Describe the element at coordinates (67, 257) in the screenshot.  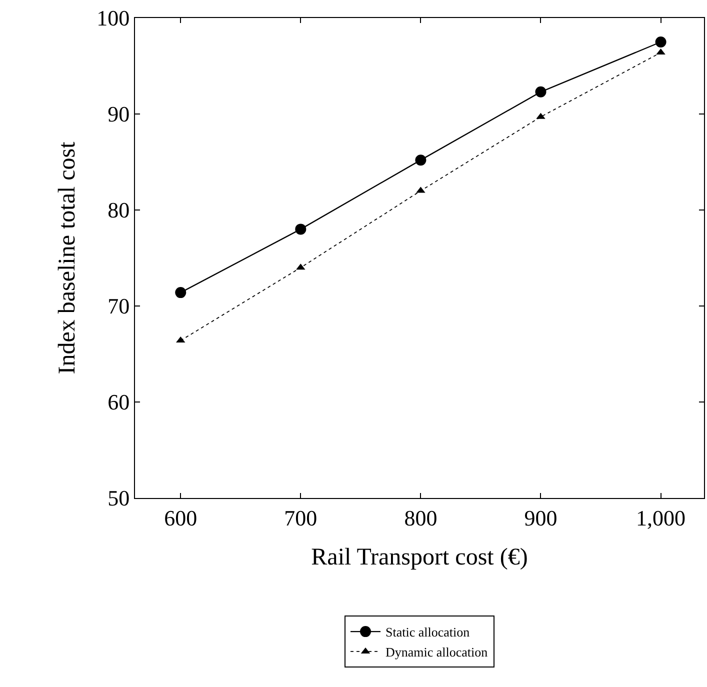
I see `y-axis-title: Index baseline total cost` at that location.